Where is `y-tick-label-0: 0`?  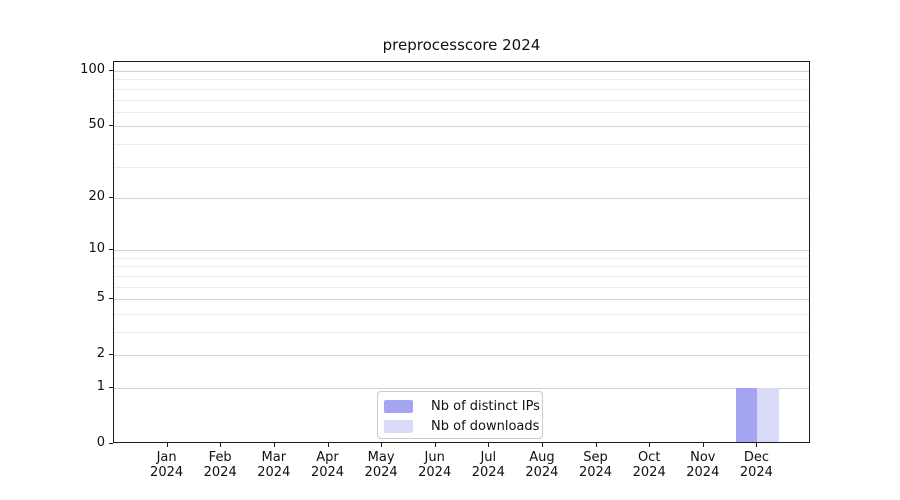 y-tick-label-0: 0 is located at coordinates (100, 442).